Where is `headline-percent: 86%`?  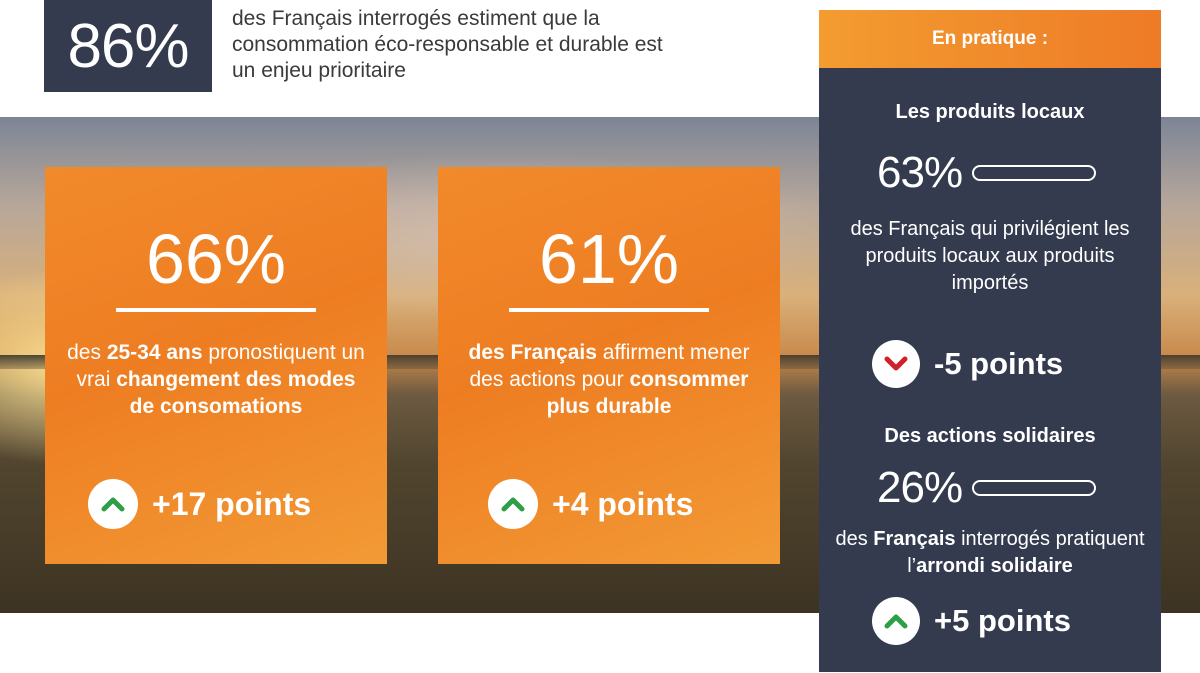 headline-percent: 86% is located at coordinates (128, 46).